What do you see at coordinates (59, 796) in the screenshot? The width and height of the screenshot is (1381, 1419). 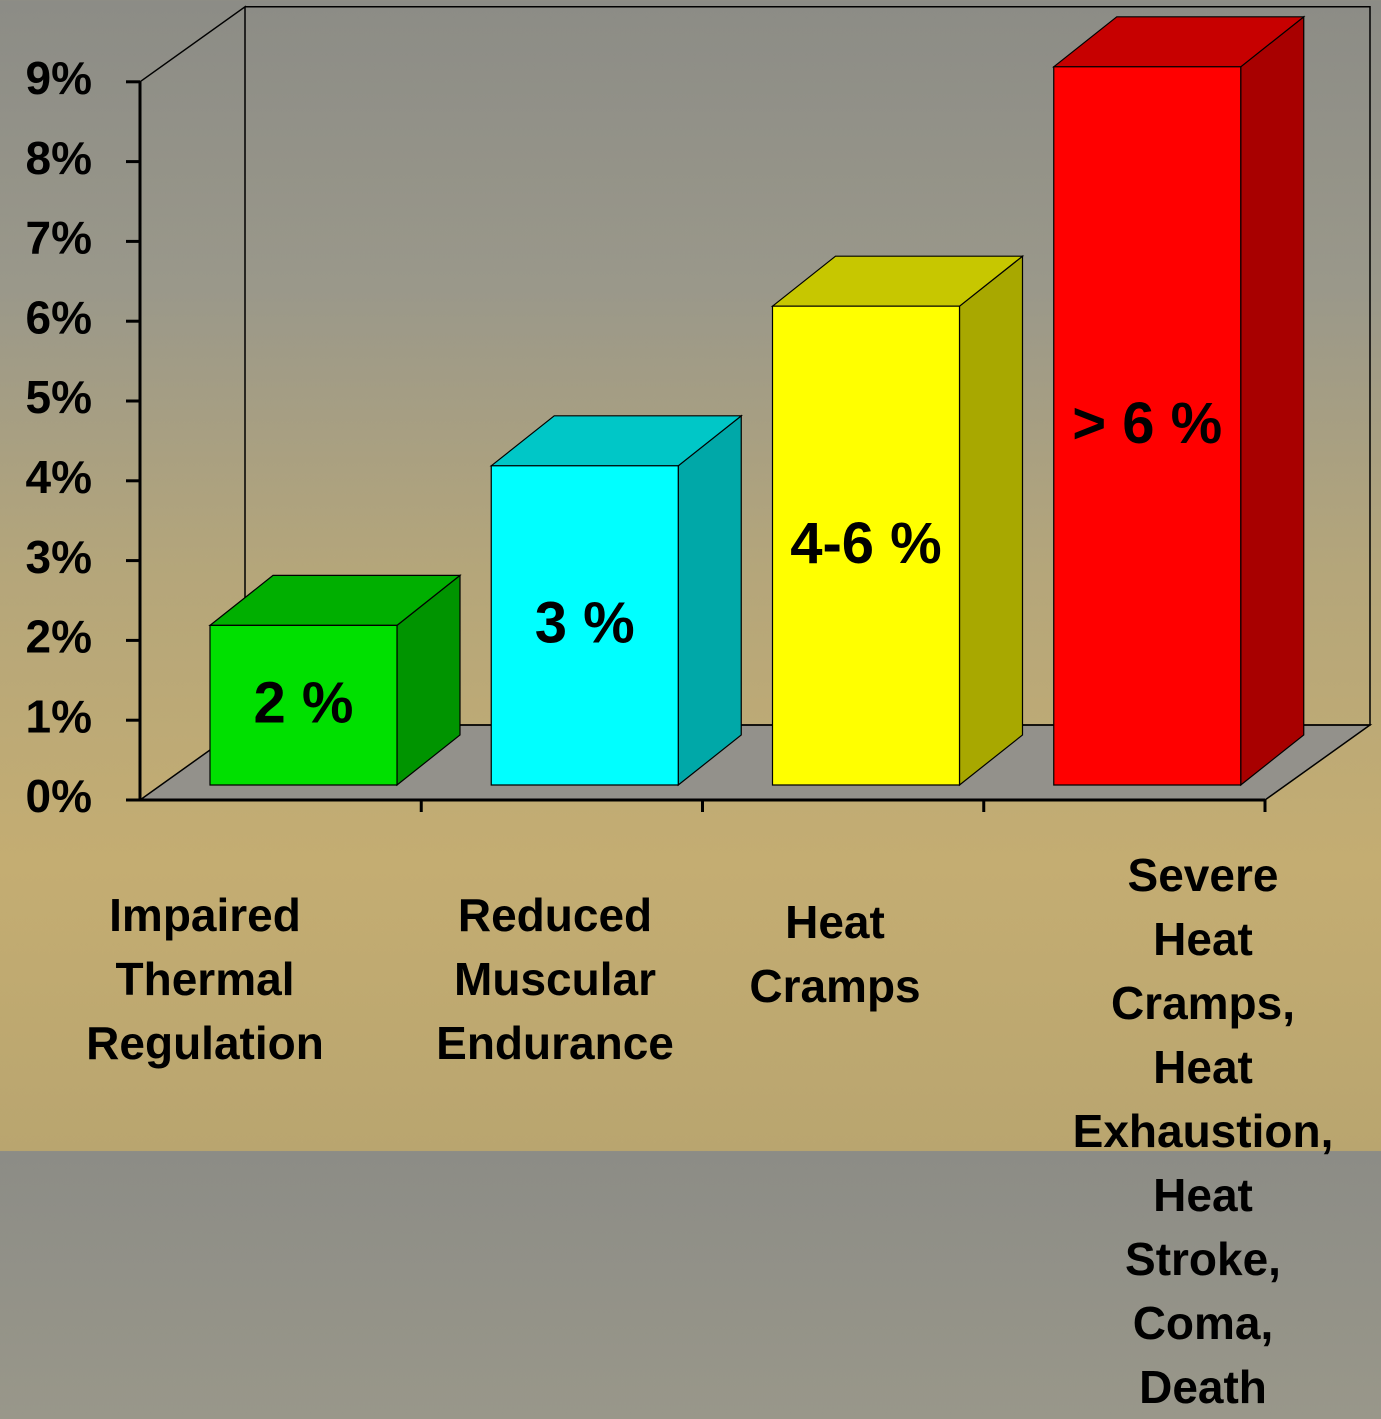 I see `y-tick-label: 0%` at bounding box center [59, 796].